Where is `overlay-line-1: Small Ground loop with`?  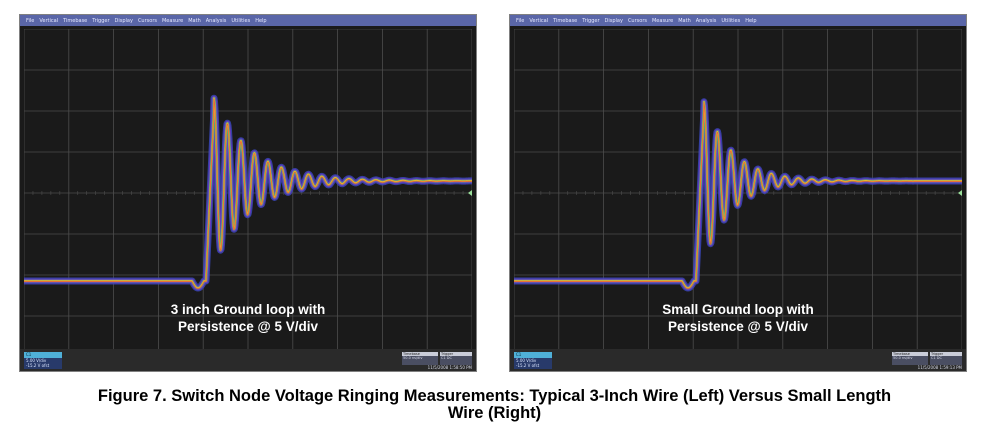
overlay-line-1: Small Ground loop with is located at coordinates (738, 309).